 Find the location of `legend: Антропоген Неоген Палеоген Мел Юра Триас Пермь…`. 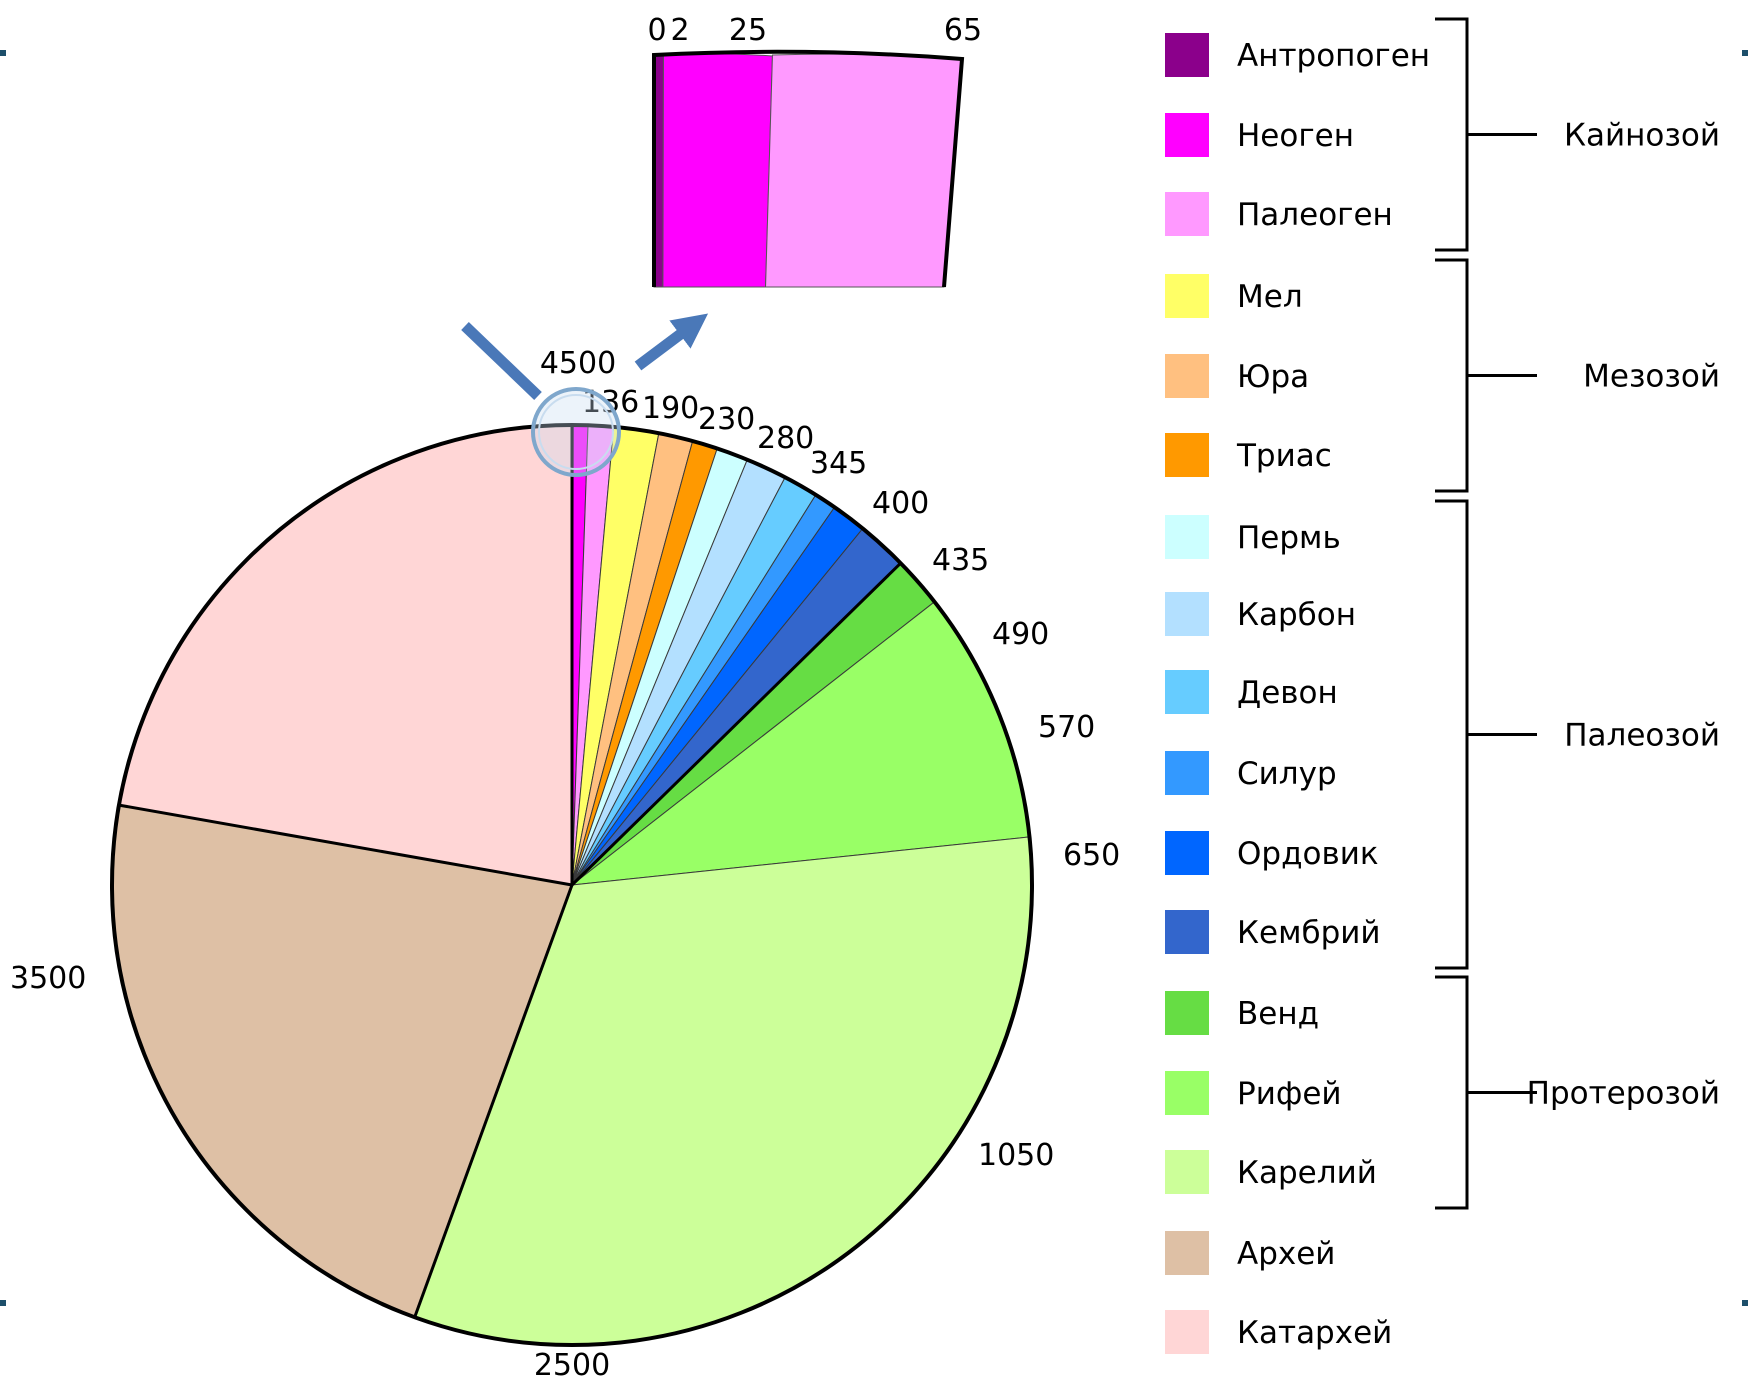

legend: Антропоген Неоген Палеоген Мел Юра Триас Пермь… is located at coordinates (1297, 693).